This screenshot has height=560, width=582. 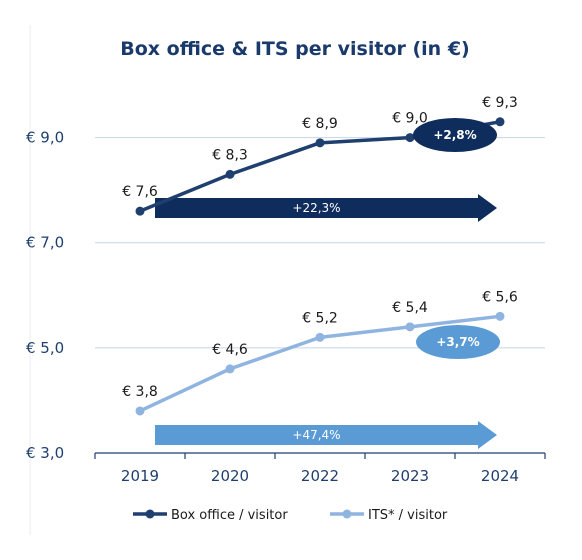 I want to click on growth-badges: +2,8% +3,7%, so click(x=456, y=238).